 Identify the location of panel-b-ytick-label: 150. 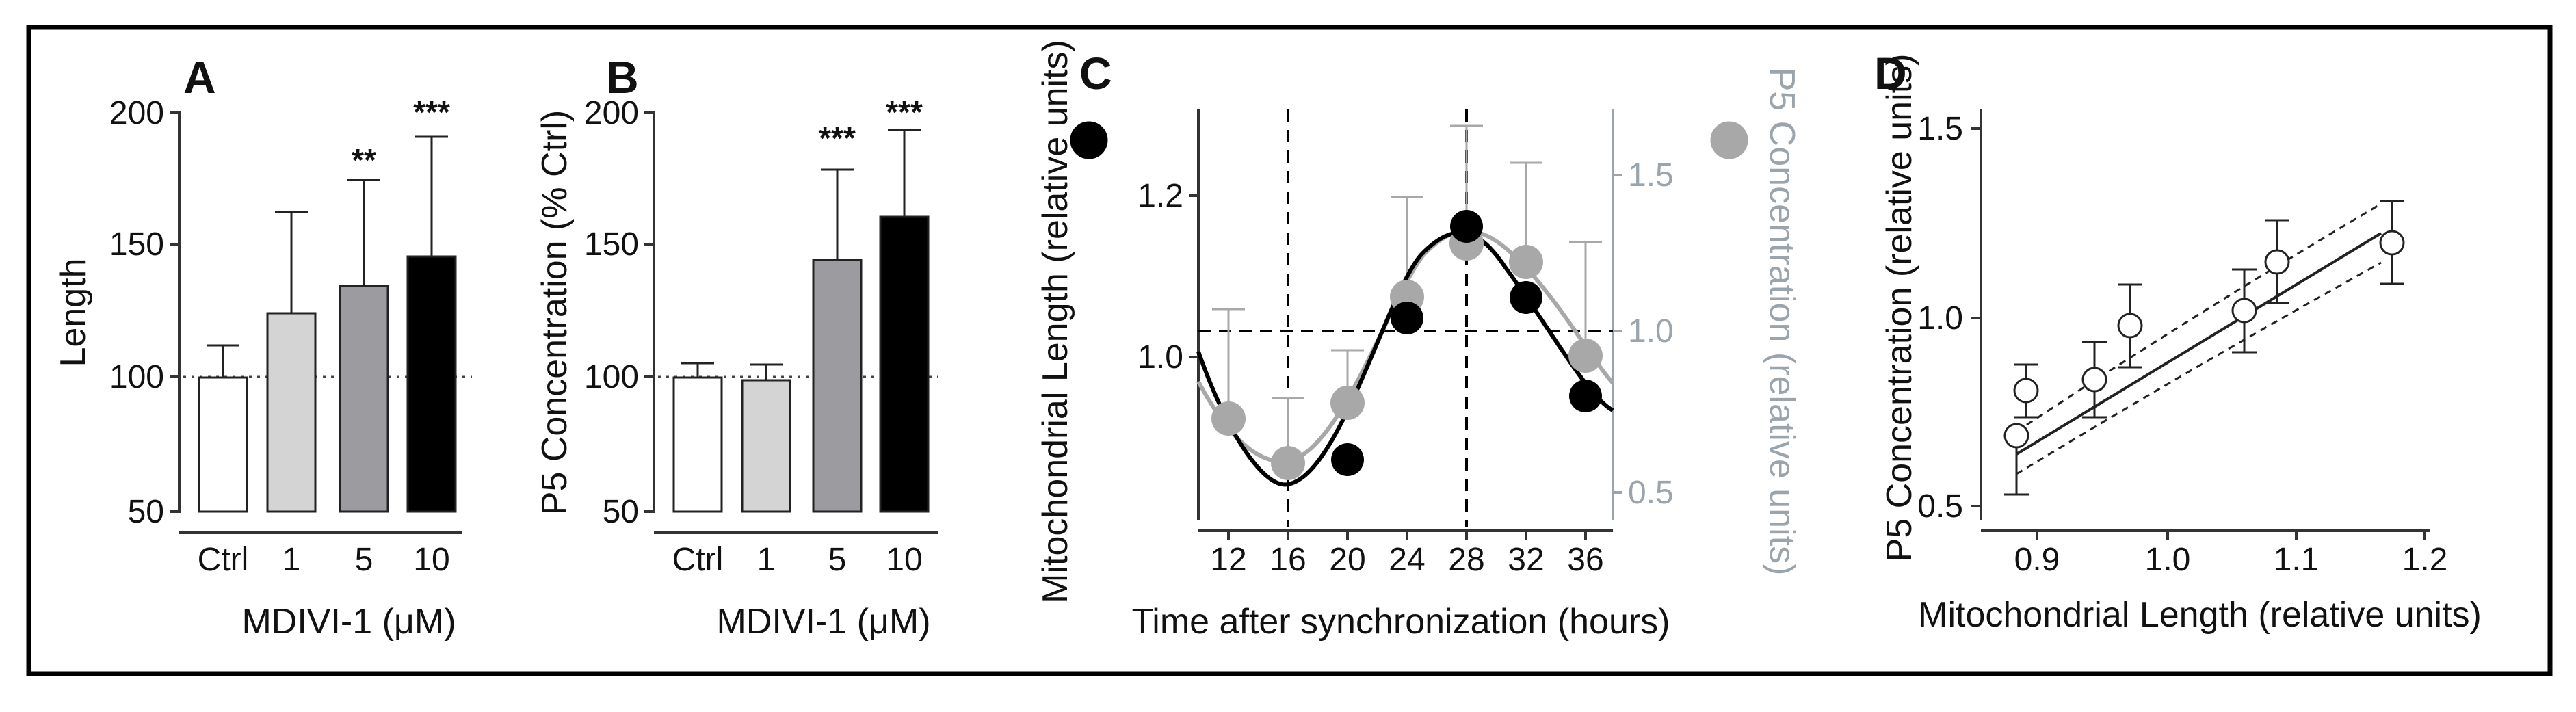
(611, 244).